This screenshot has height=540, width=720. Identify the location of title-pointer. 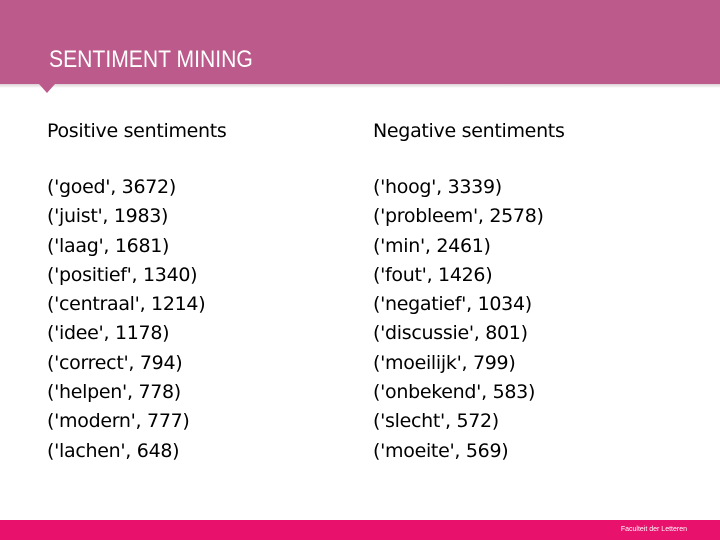
(47, 88).